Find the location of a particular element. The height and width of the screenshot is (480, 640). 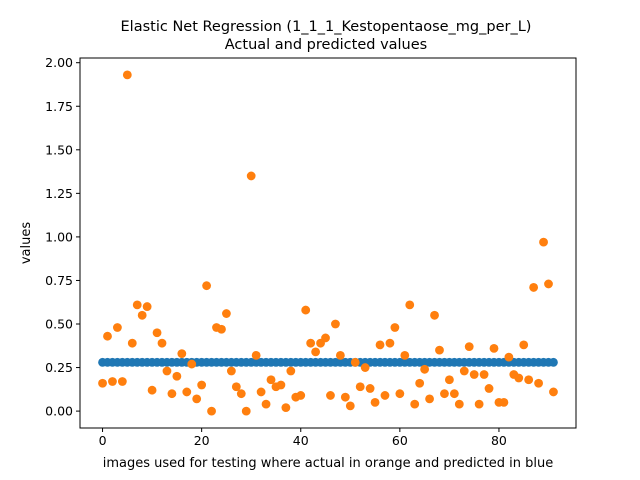

x-tick-label: 20 is located at coordinates (202, 440).